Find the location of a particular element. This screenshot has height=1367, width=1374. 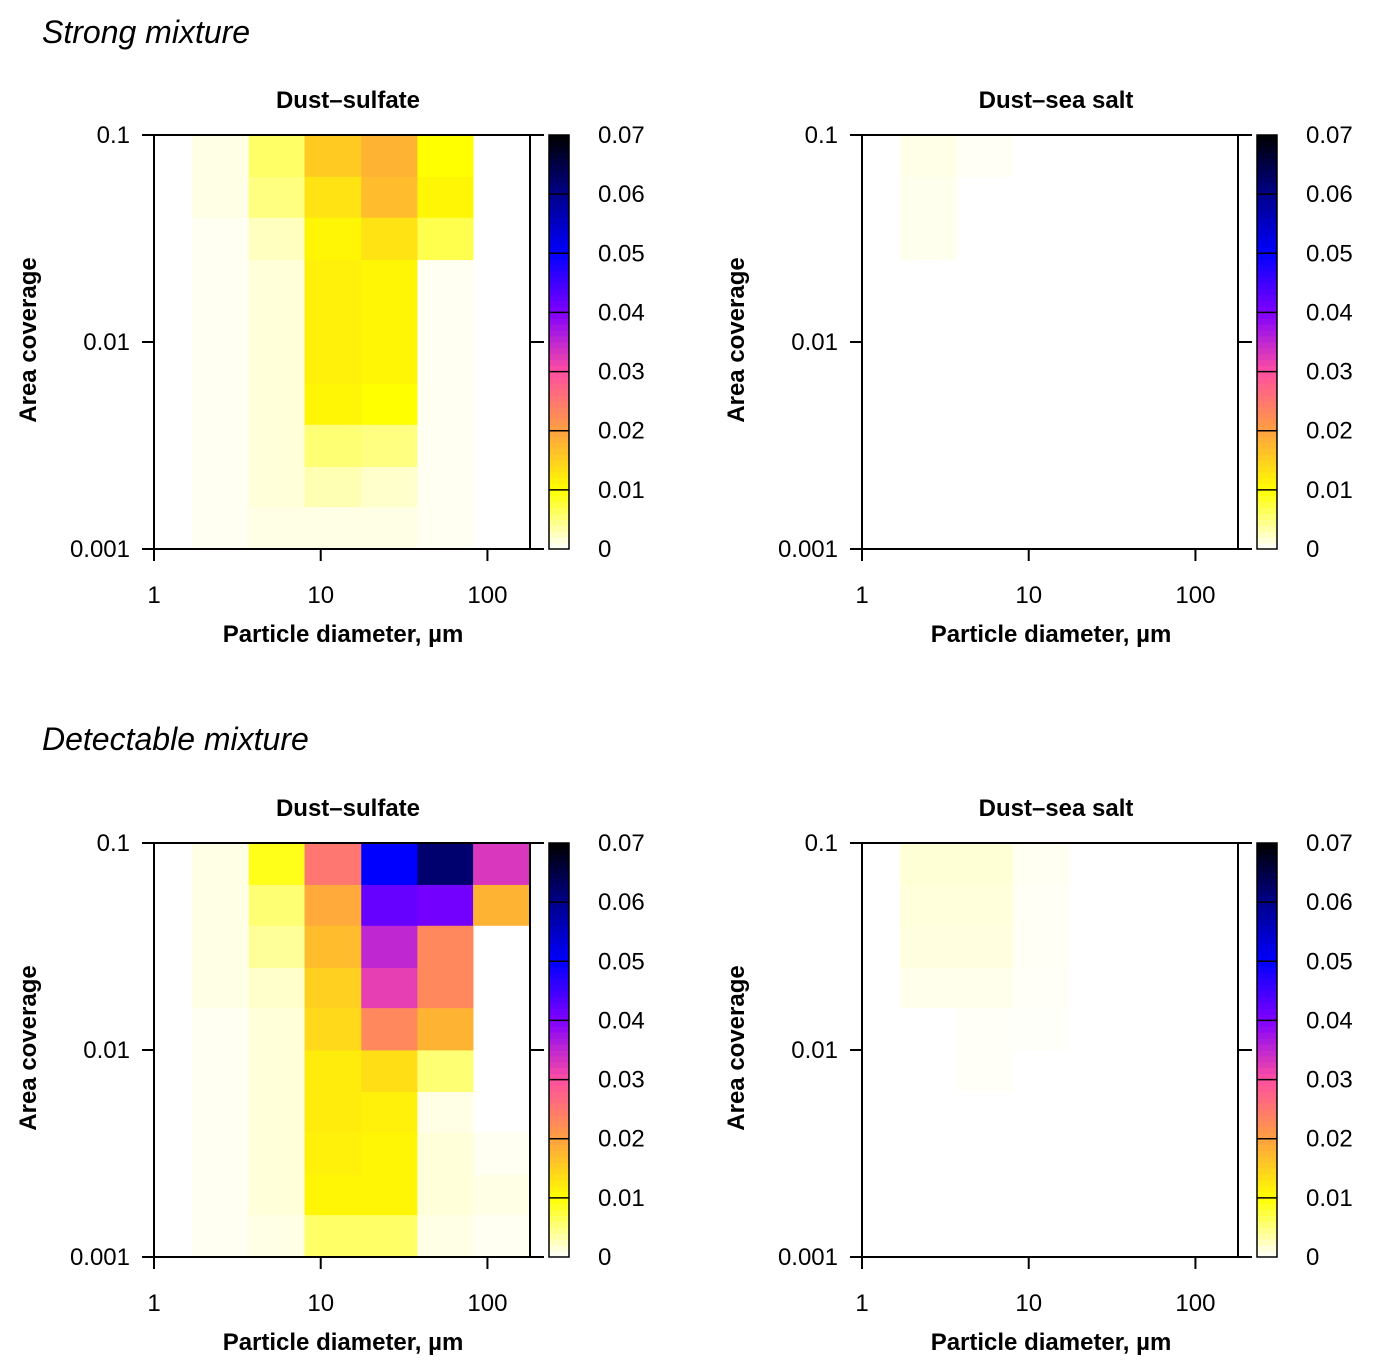

colorbar-tick-label: 0.07 is located at coordinates (621, 135).